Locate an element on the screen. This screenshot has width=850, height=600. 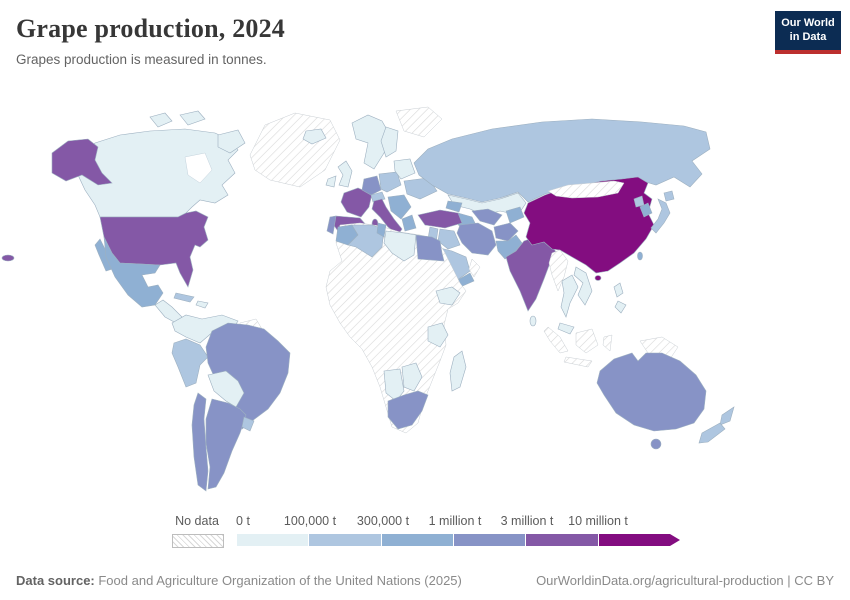
legend-no-data-label: No data is located at coordinates (197, 521).